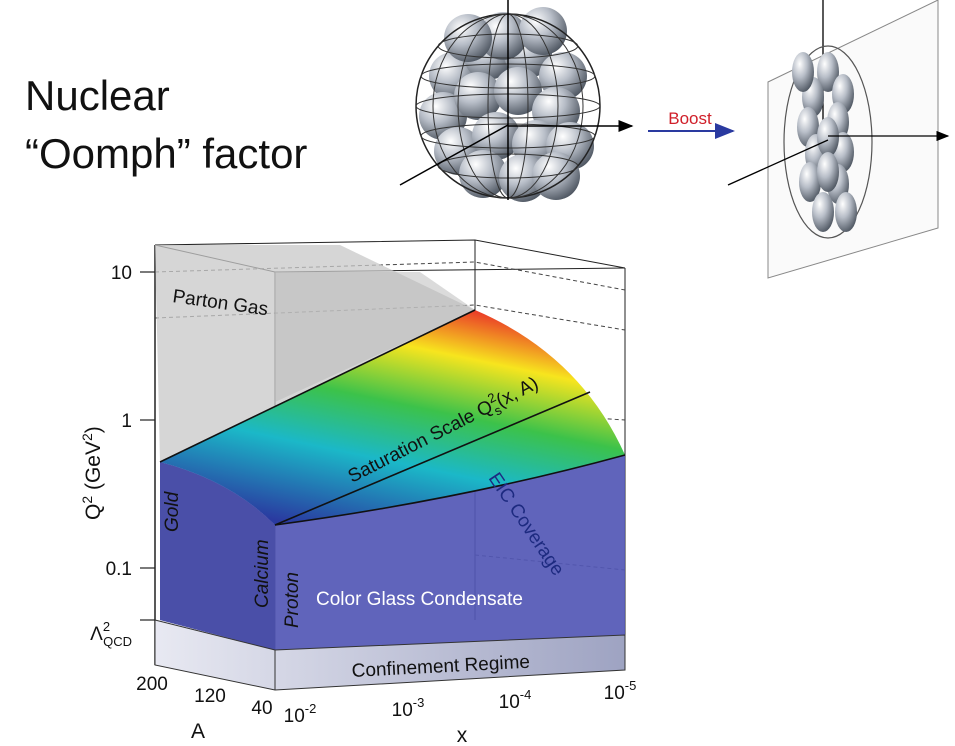  Describe the element at coordinates (198, 731) in the screenshot. I see `a-axis-label: A` at that location.